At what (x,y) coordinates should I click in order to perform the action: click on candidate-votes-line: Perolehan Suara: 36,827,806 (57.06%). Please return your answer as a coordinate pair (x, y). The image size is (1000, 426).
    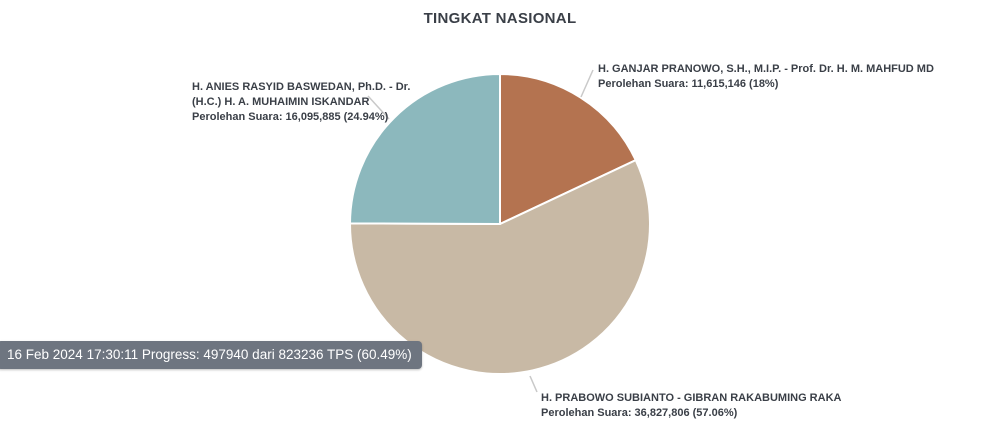
    Looking at the image, I should click on (639, 413).